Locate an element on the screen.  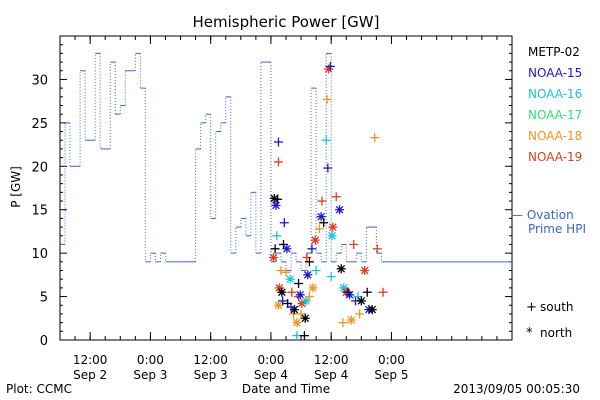
legend-marker-north-symbol: * is located at coordinates (529, 333).